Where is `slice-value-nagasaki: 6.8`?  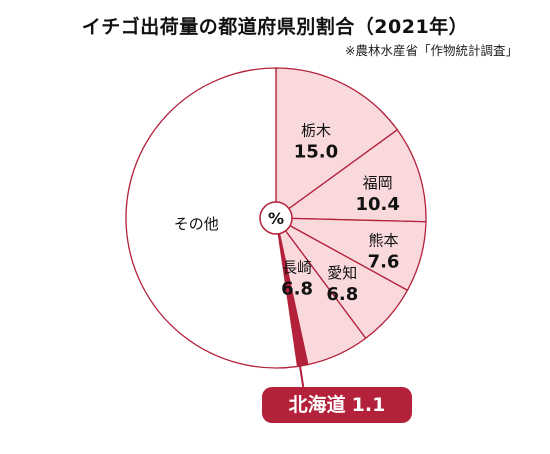 slice-value-nagasaki: 6.8 is located at coordinates (297, 288).